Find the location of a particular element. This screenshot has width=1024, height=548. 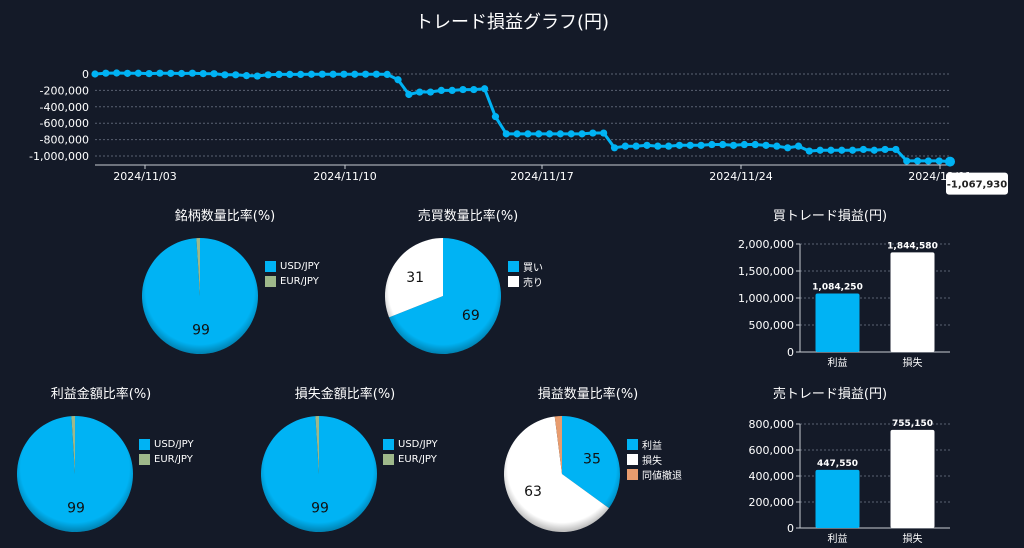

pie-baibai-chart: 6931 is located at coordinates (443, 296).